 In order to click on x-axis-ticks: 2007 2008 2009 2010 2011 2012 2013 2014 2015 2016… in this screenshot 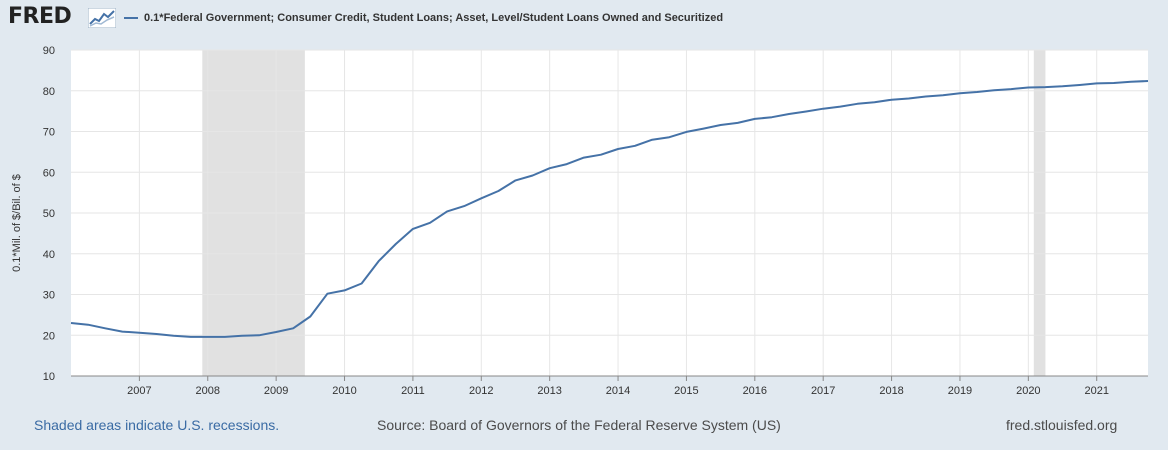, I will do `click(609, 386)`.